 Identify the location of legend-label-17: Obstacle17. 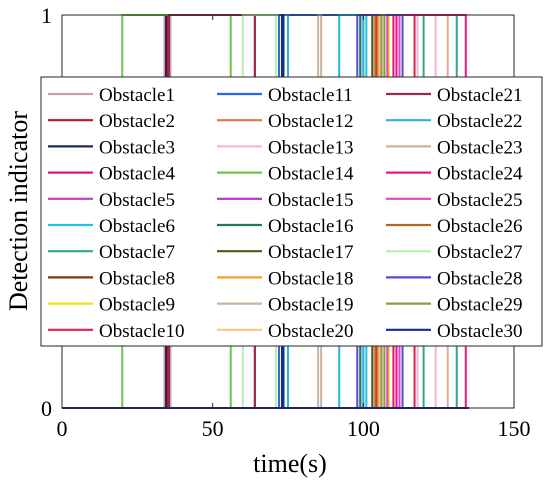
(310, 252).